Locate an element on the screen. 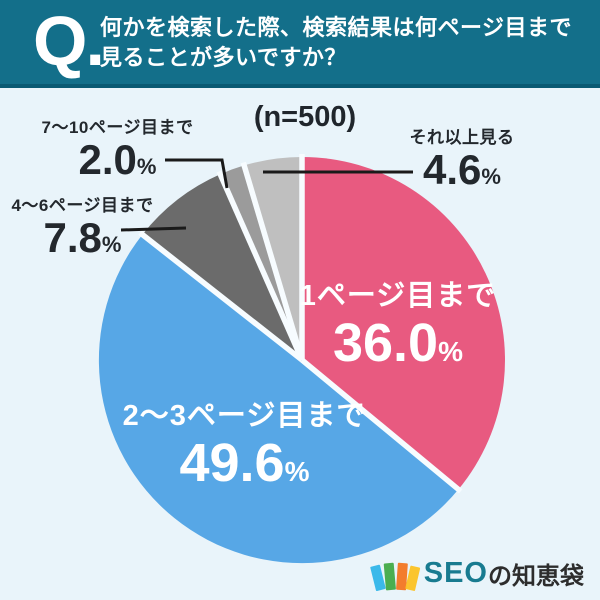 The image size is (600, 600). brand-name-suffix: の知恵袋 is located at coordinates (536, 576).